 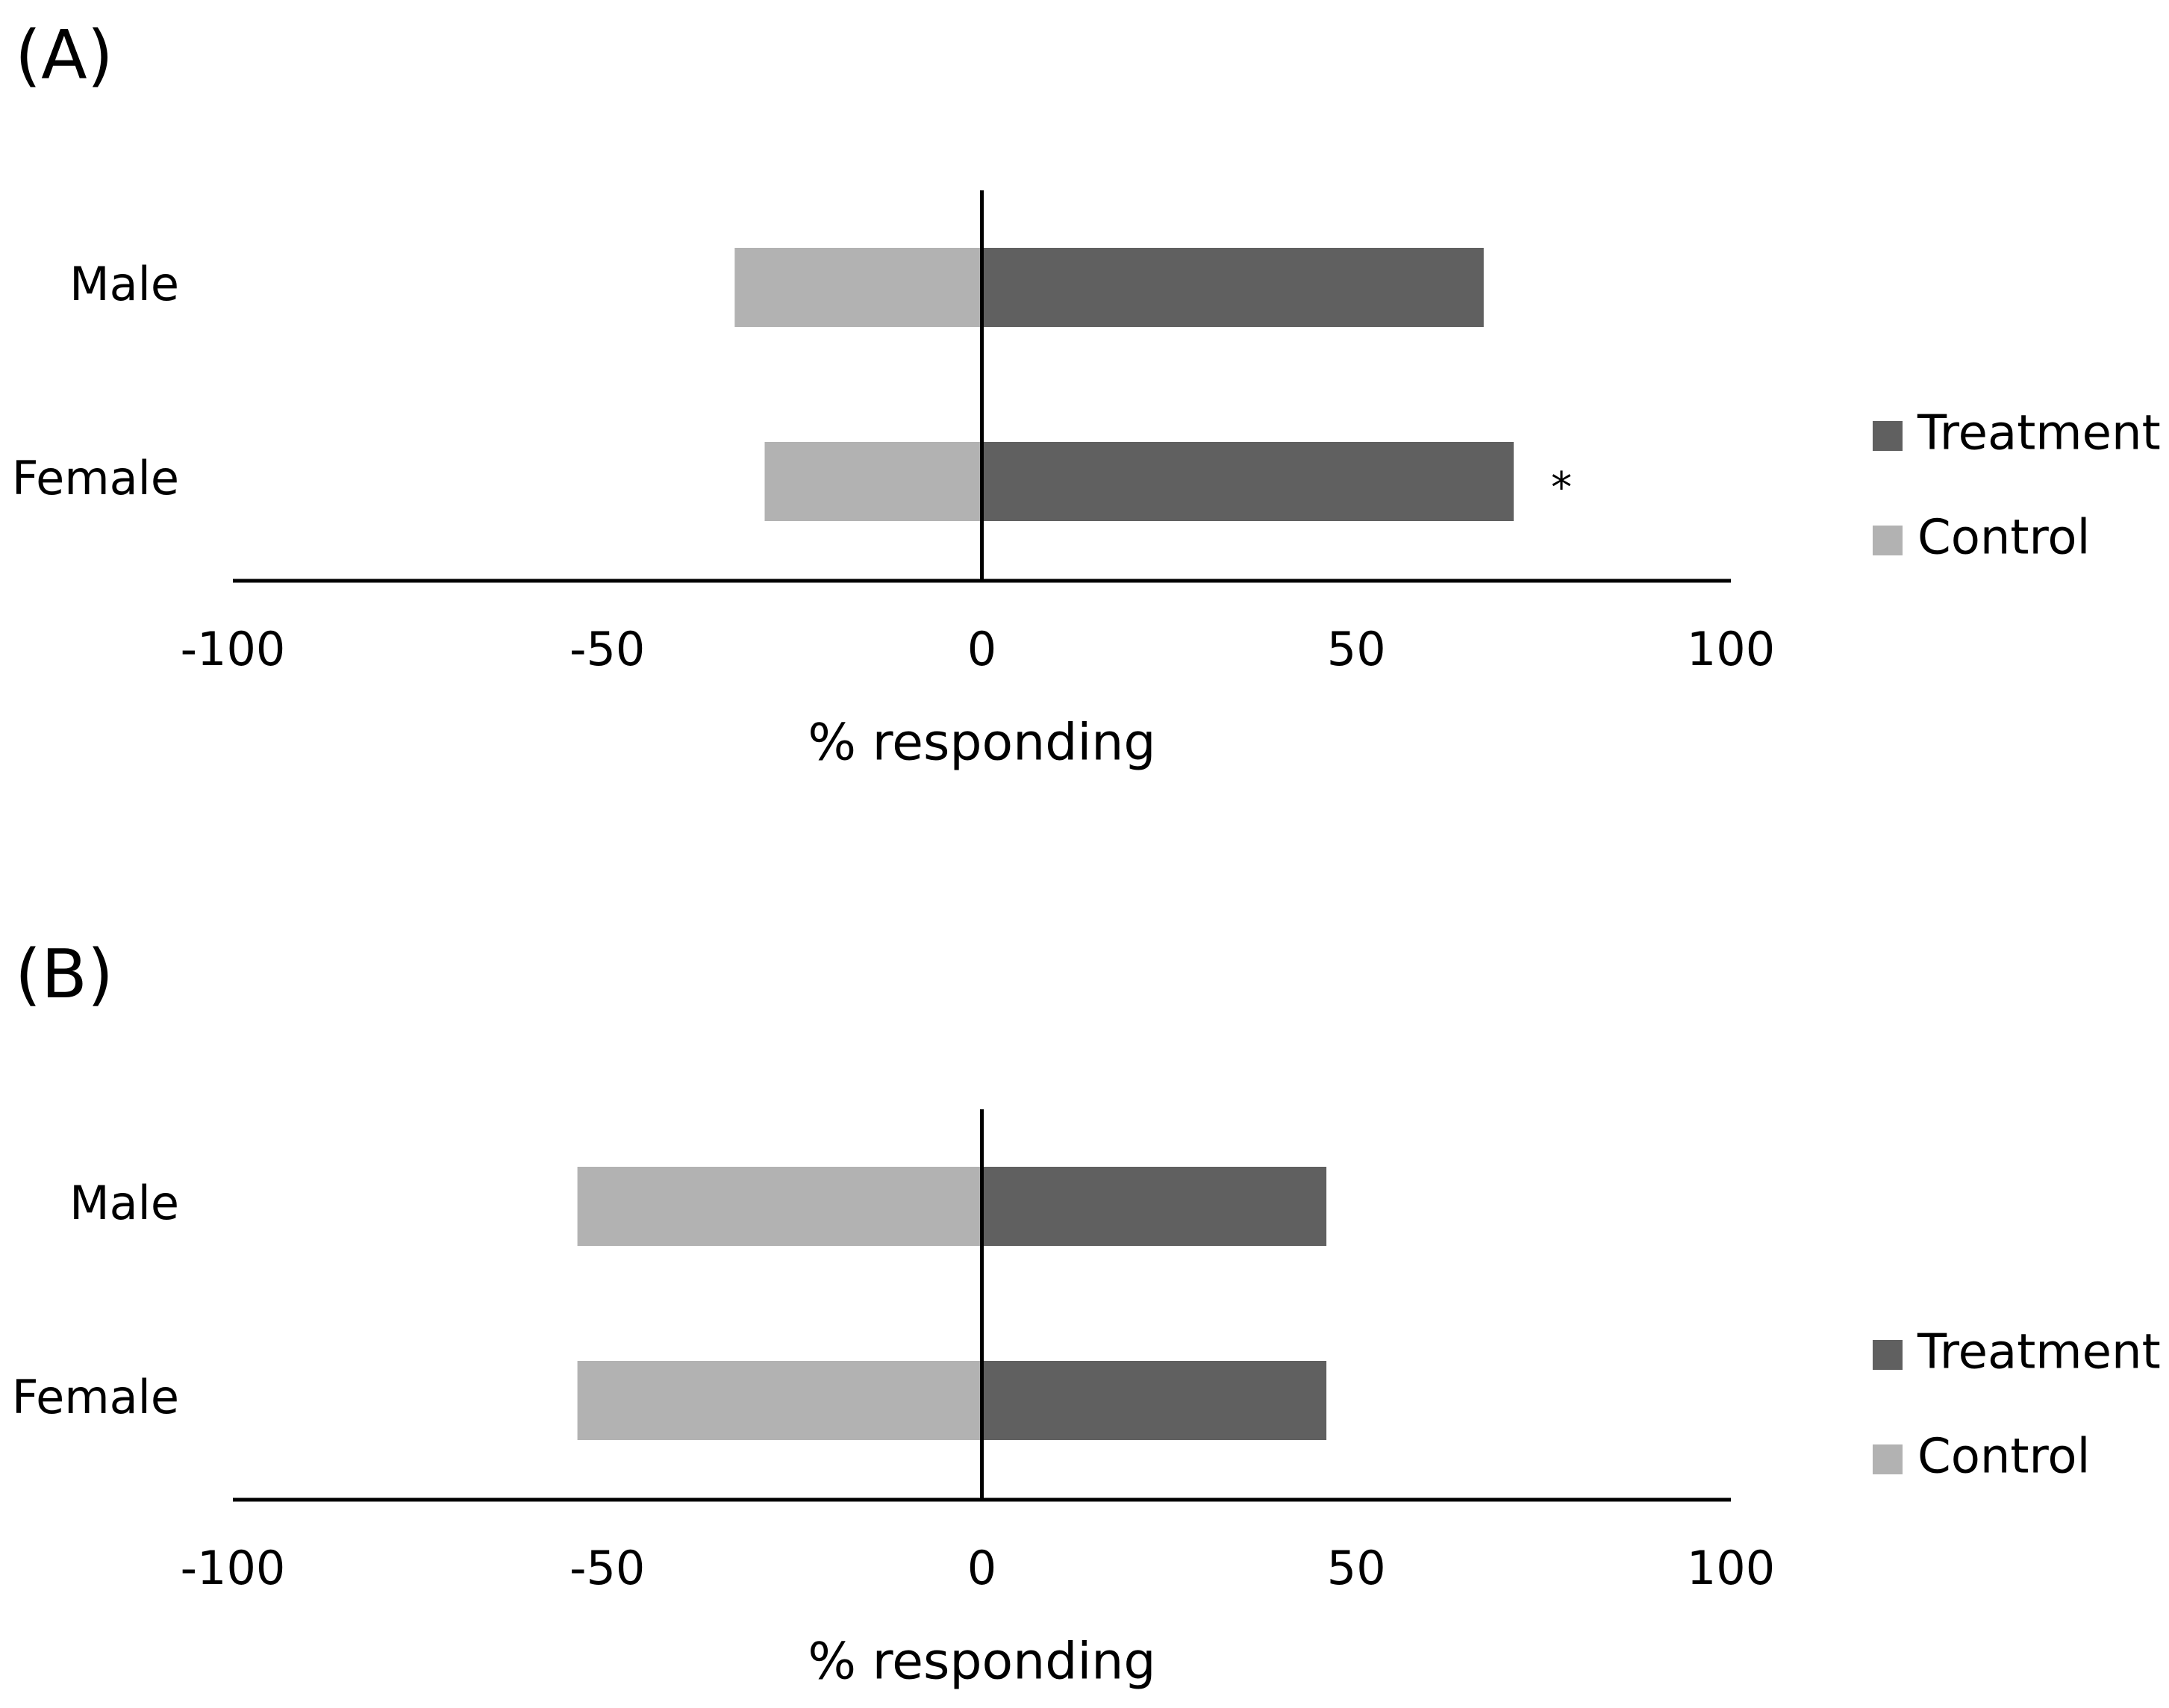 What do you see at coordinates (1561, 488) in the screenshot?
I see `annotation: *` at bounding box center [1561, 488].